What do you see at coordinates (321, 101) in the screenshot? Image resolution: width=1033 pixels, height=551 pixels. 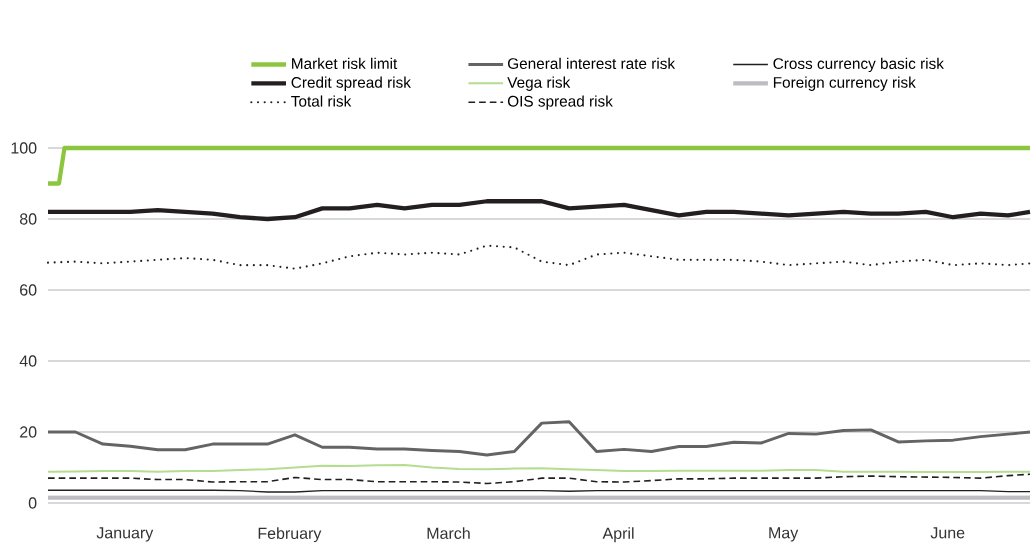 I see `legend-label: Total risk` at bounding box center [321, 101].